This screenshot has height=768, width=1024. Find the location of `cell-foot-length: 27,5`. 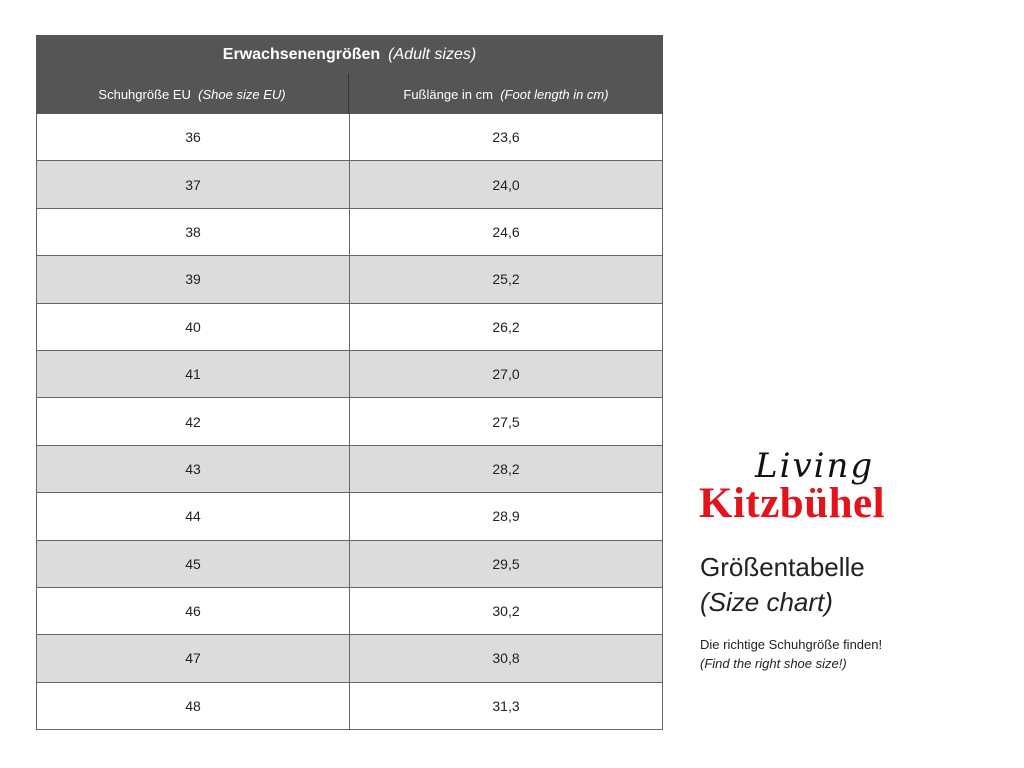

cell-foot-length: 27,5 is located at coordinates (506, 421).